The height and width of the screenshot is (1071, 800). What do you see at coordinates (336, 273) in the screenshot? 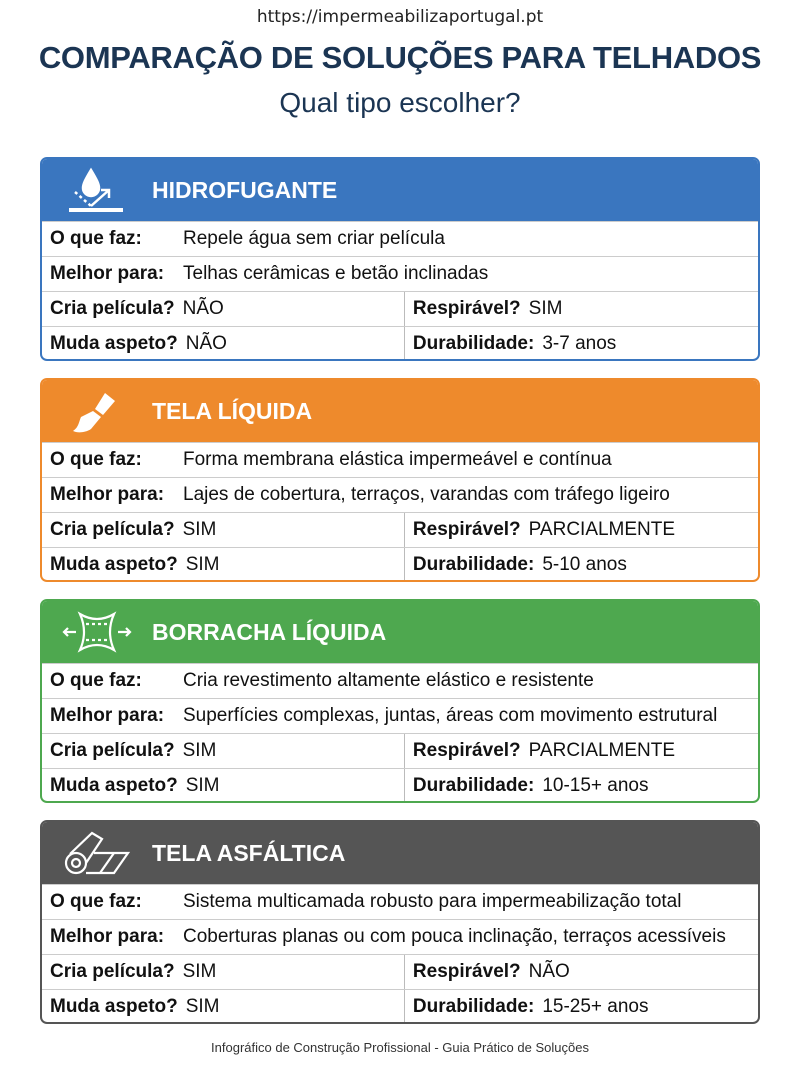
I see `value: Telhas cerâmicas e betão inclinadas` at bounding box center [336, 273].